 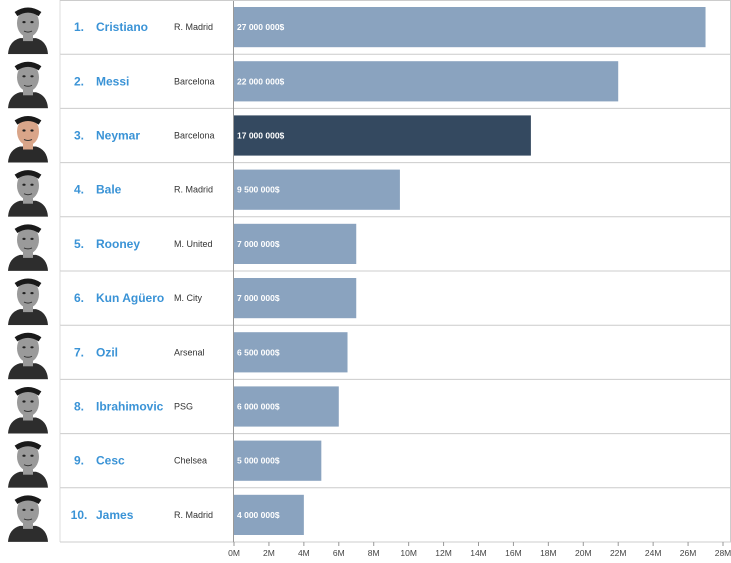 What do you see at coordinates (79, 244) in the screenshot?
I see `player-rank: 5.` at bounding box center [79, 244].